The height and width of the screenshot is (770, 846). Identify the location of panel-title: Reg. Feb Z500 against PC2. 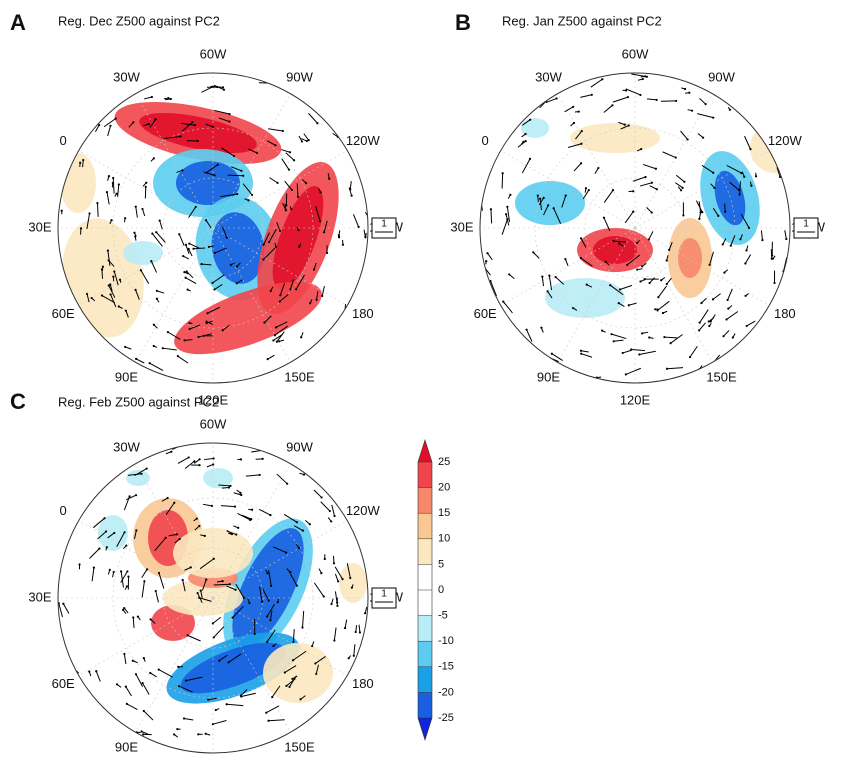
(138, 401).